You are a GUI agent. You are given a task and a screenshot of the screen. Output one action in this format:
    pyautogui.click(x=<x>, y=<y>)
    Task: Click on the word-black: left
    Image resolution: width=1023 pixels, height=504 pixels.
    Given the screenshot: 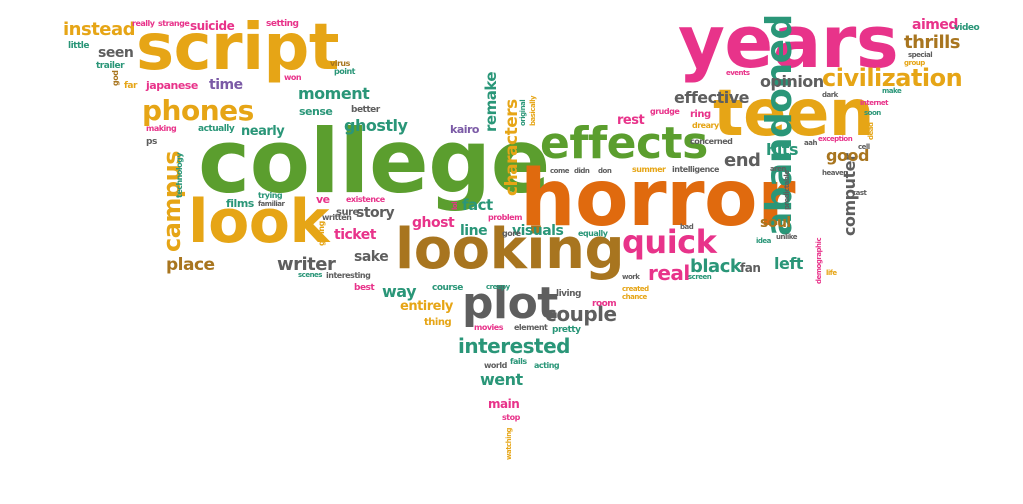 What is the action you would take?
    pyautogui.click(x=788, y=263)
    